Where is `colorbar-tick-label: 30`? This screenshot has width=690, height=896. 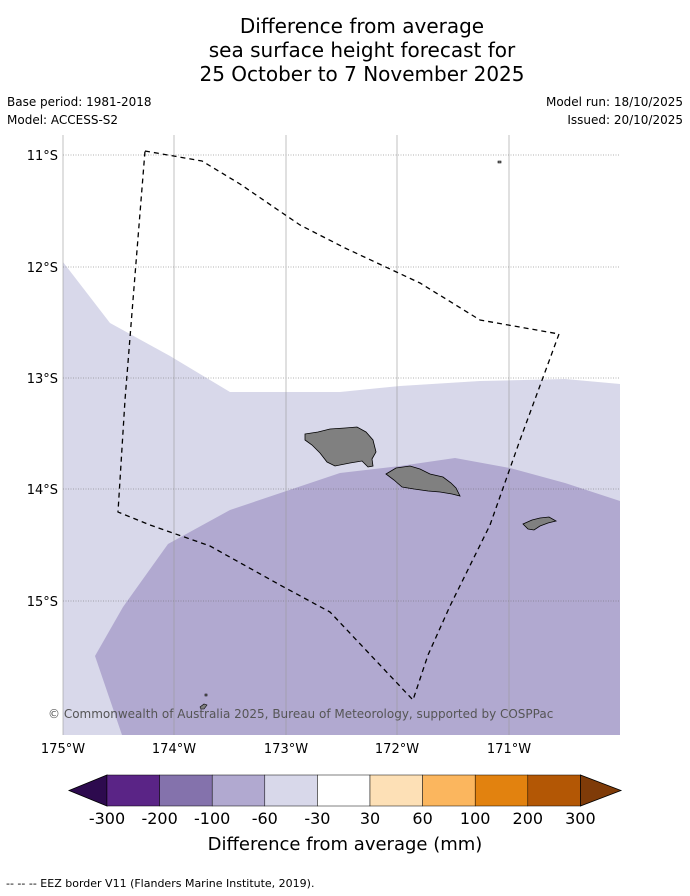
colorbar-tick-label: 30 is located at coordinates (370, 818).